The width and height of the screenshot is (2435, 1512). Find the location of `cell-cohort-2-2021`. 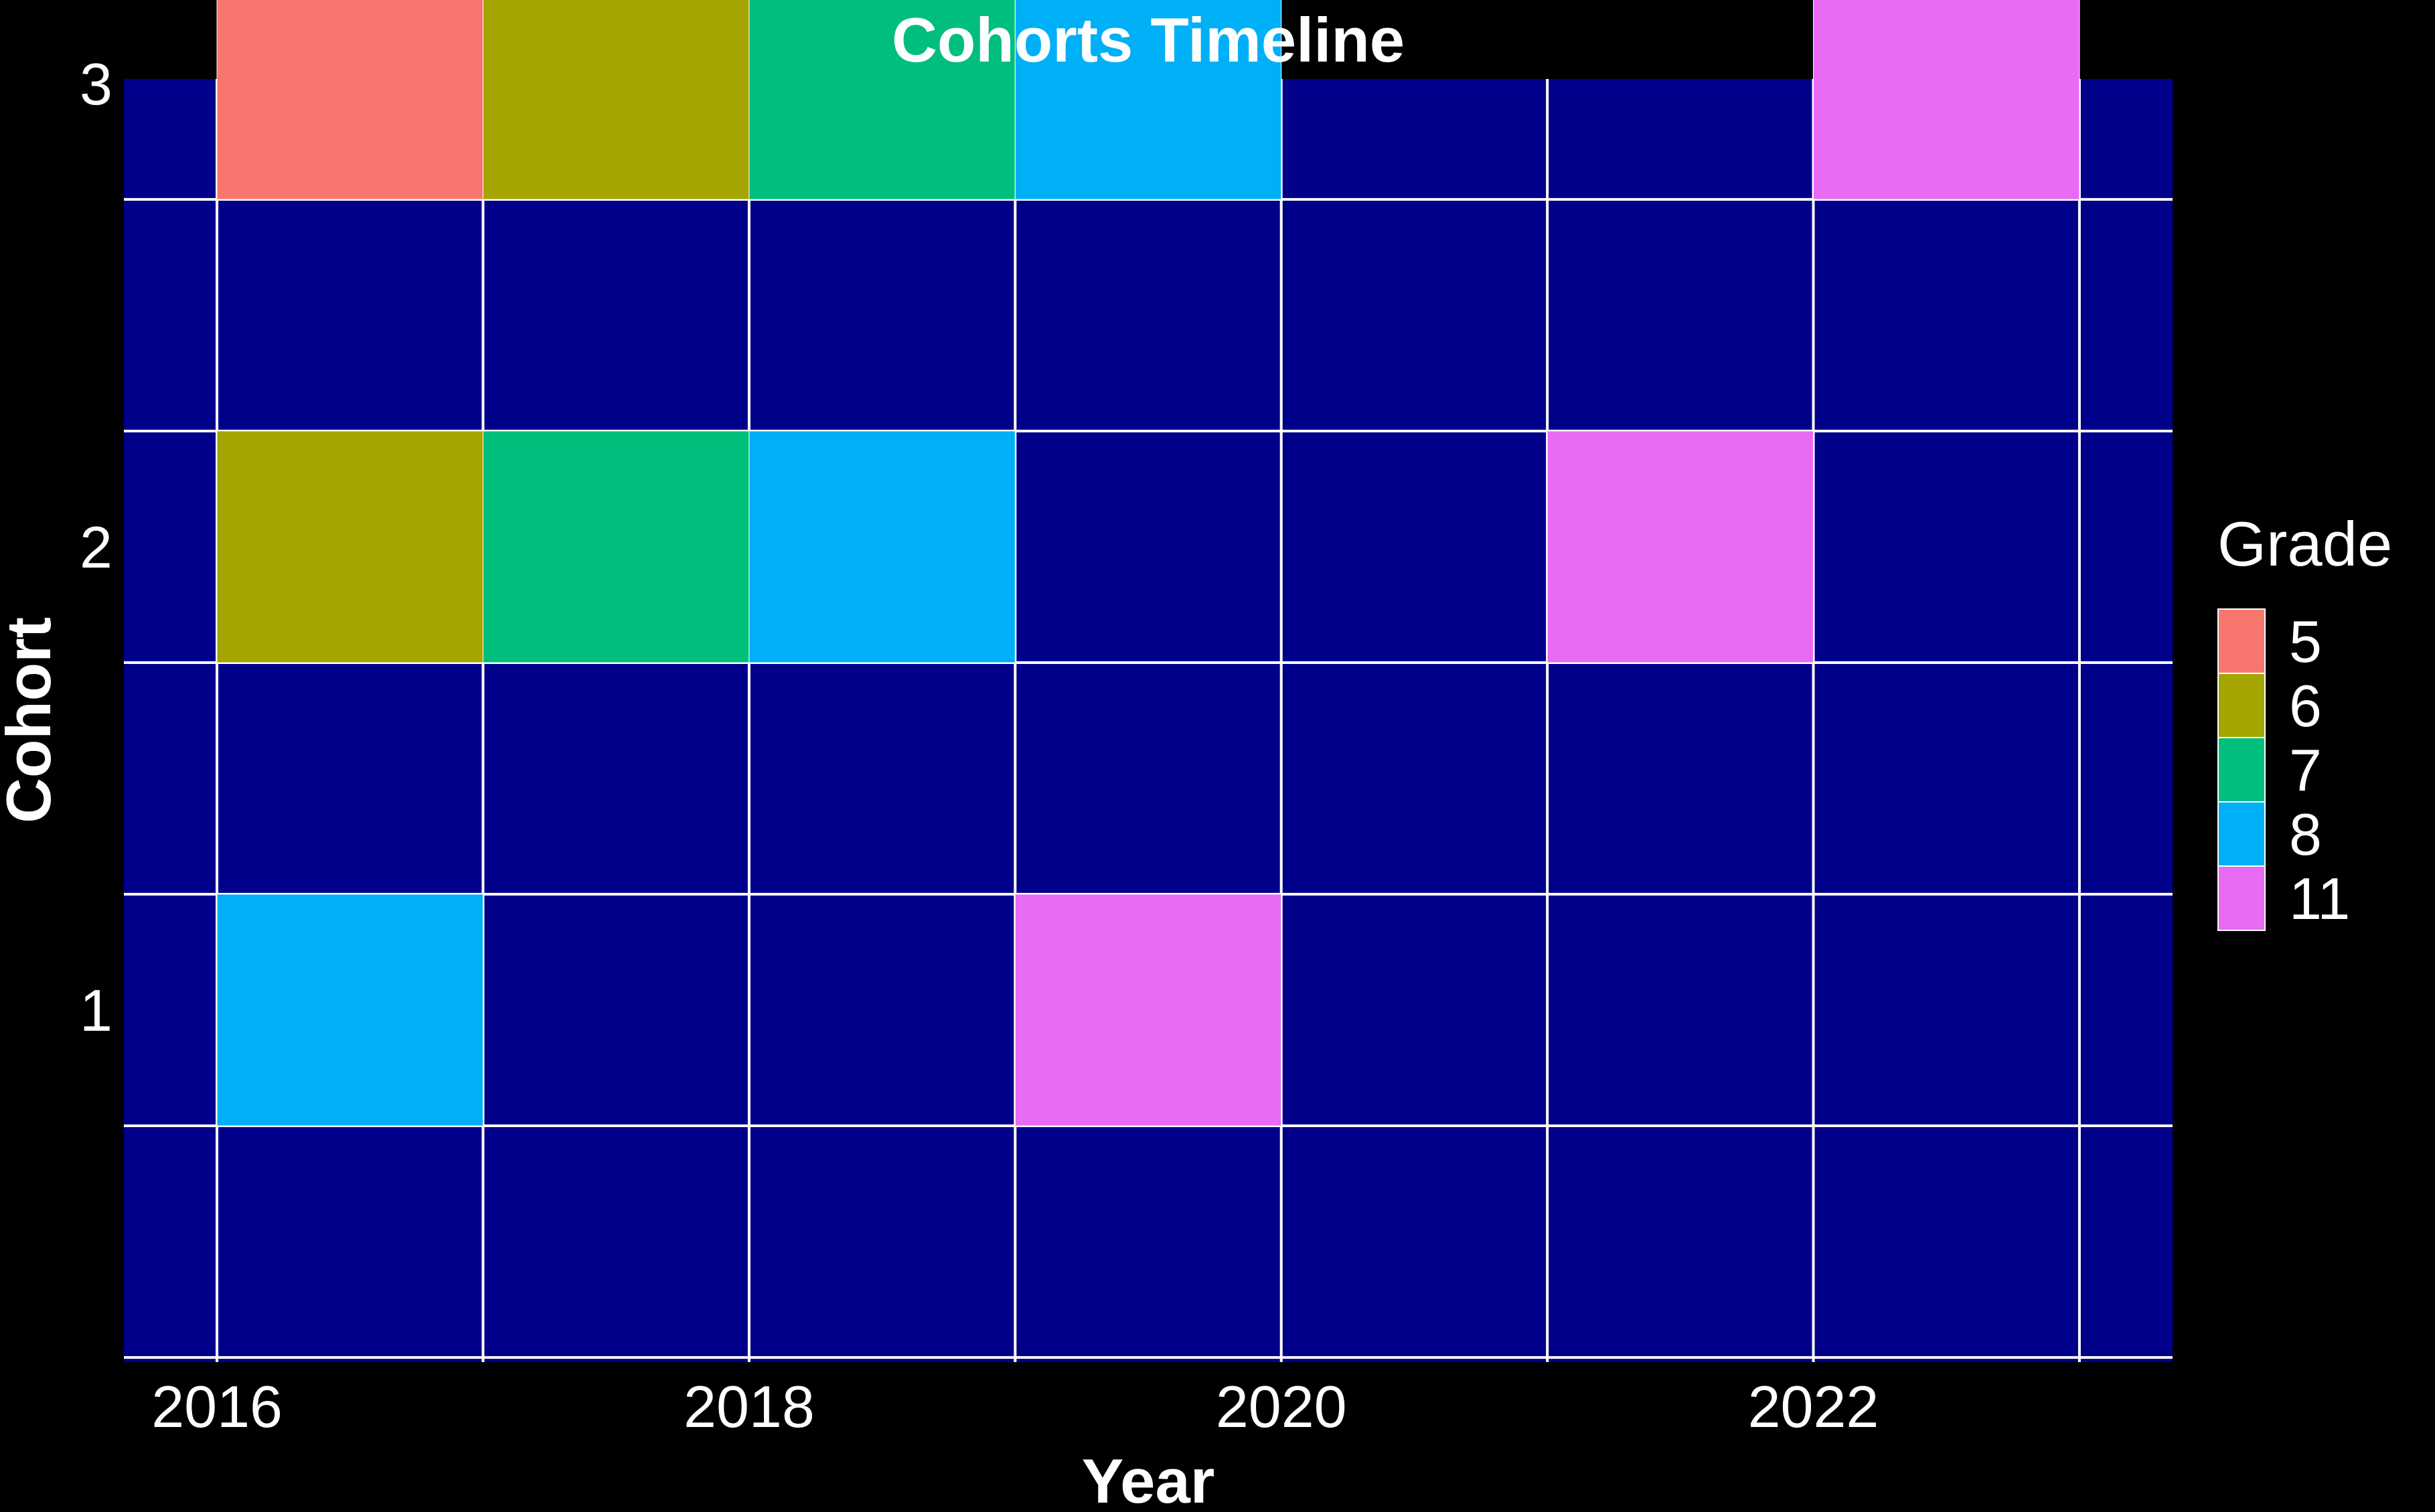

cell-cohort-2-2021 is located at coordinates (1680, 546).